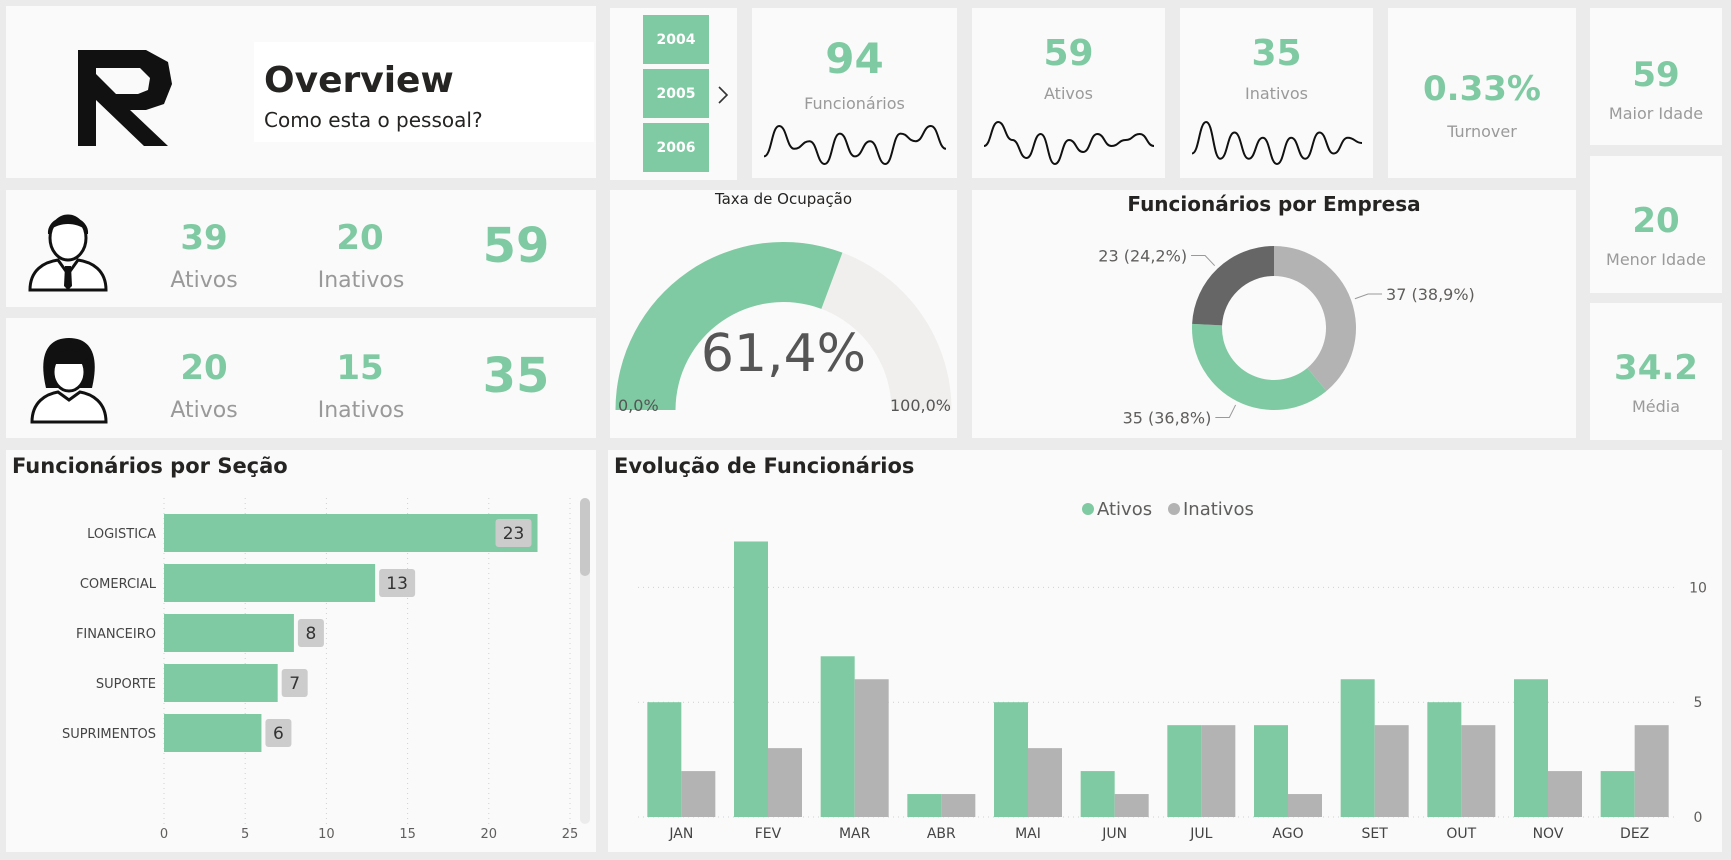  Describe the element at coordinates (1698, 703) in the screenshot. I see `y-tick-label: 5` at that location.